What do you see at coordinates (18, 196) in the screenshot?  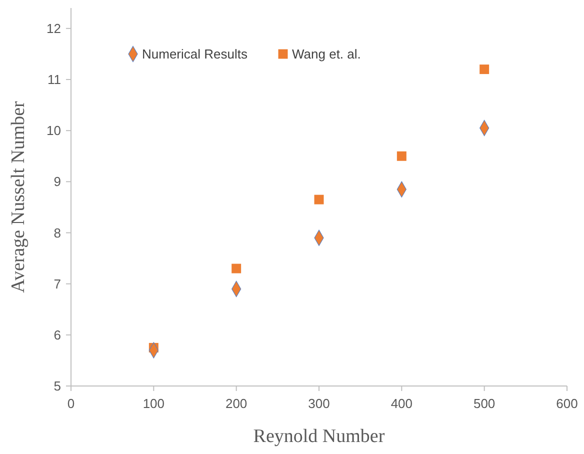 I see `y-axis-title: Average Nusselt Number` at bounding box center [18, 196].